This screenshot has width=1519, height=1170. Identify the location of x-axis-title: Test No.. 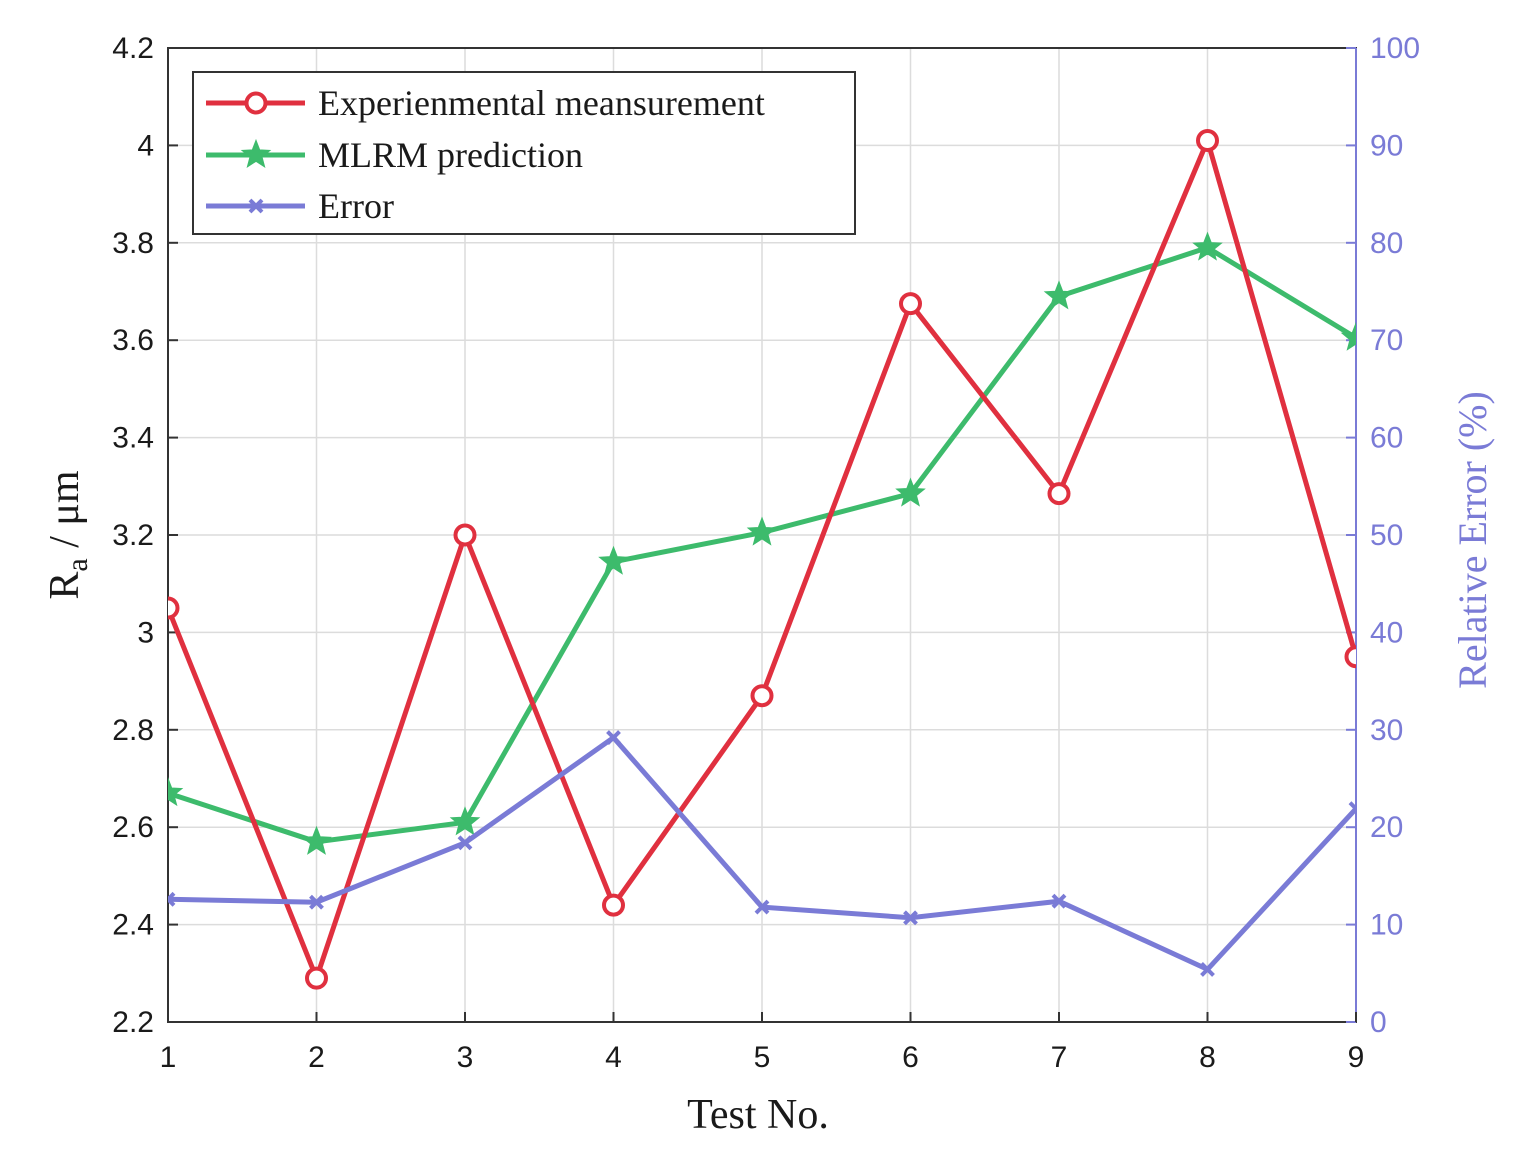
(758, 1115).